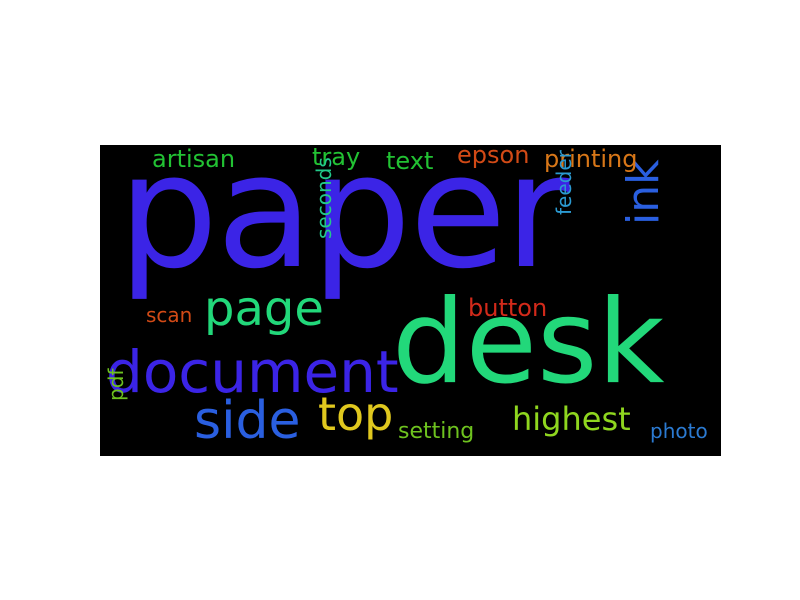 The width and height of the screenshot is (800, 600). What do you see at coordinates (493, 157) in the screenshot?
I see `word-epson: epson` at bounding box center [493, 157].